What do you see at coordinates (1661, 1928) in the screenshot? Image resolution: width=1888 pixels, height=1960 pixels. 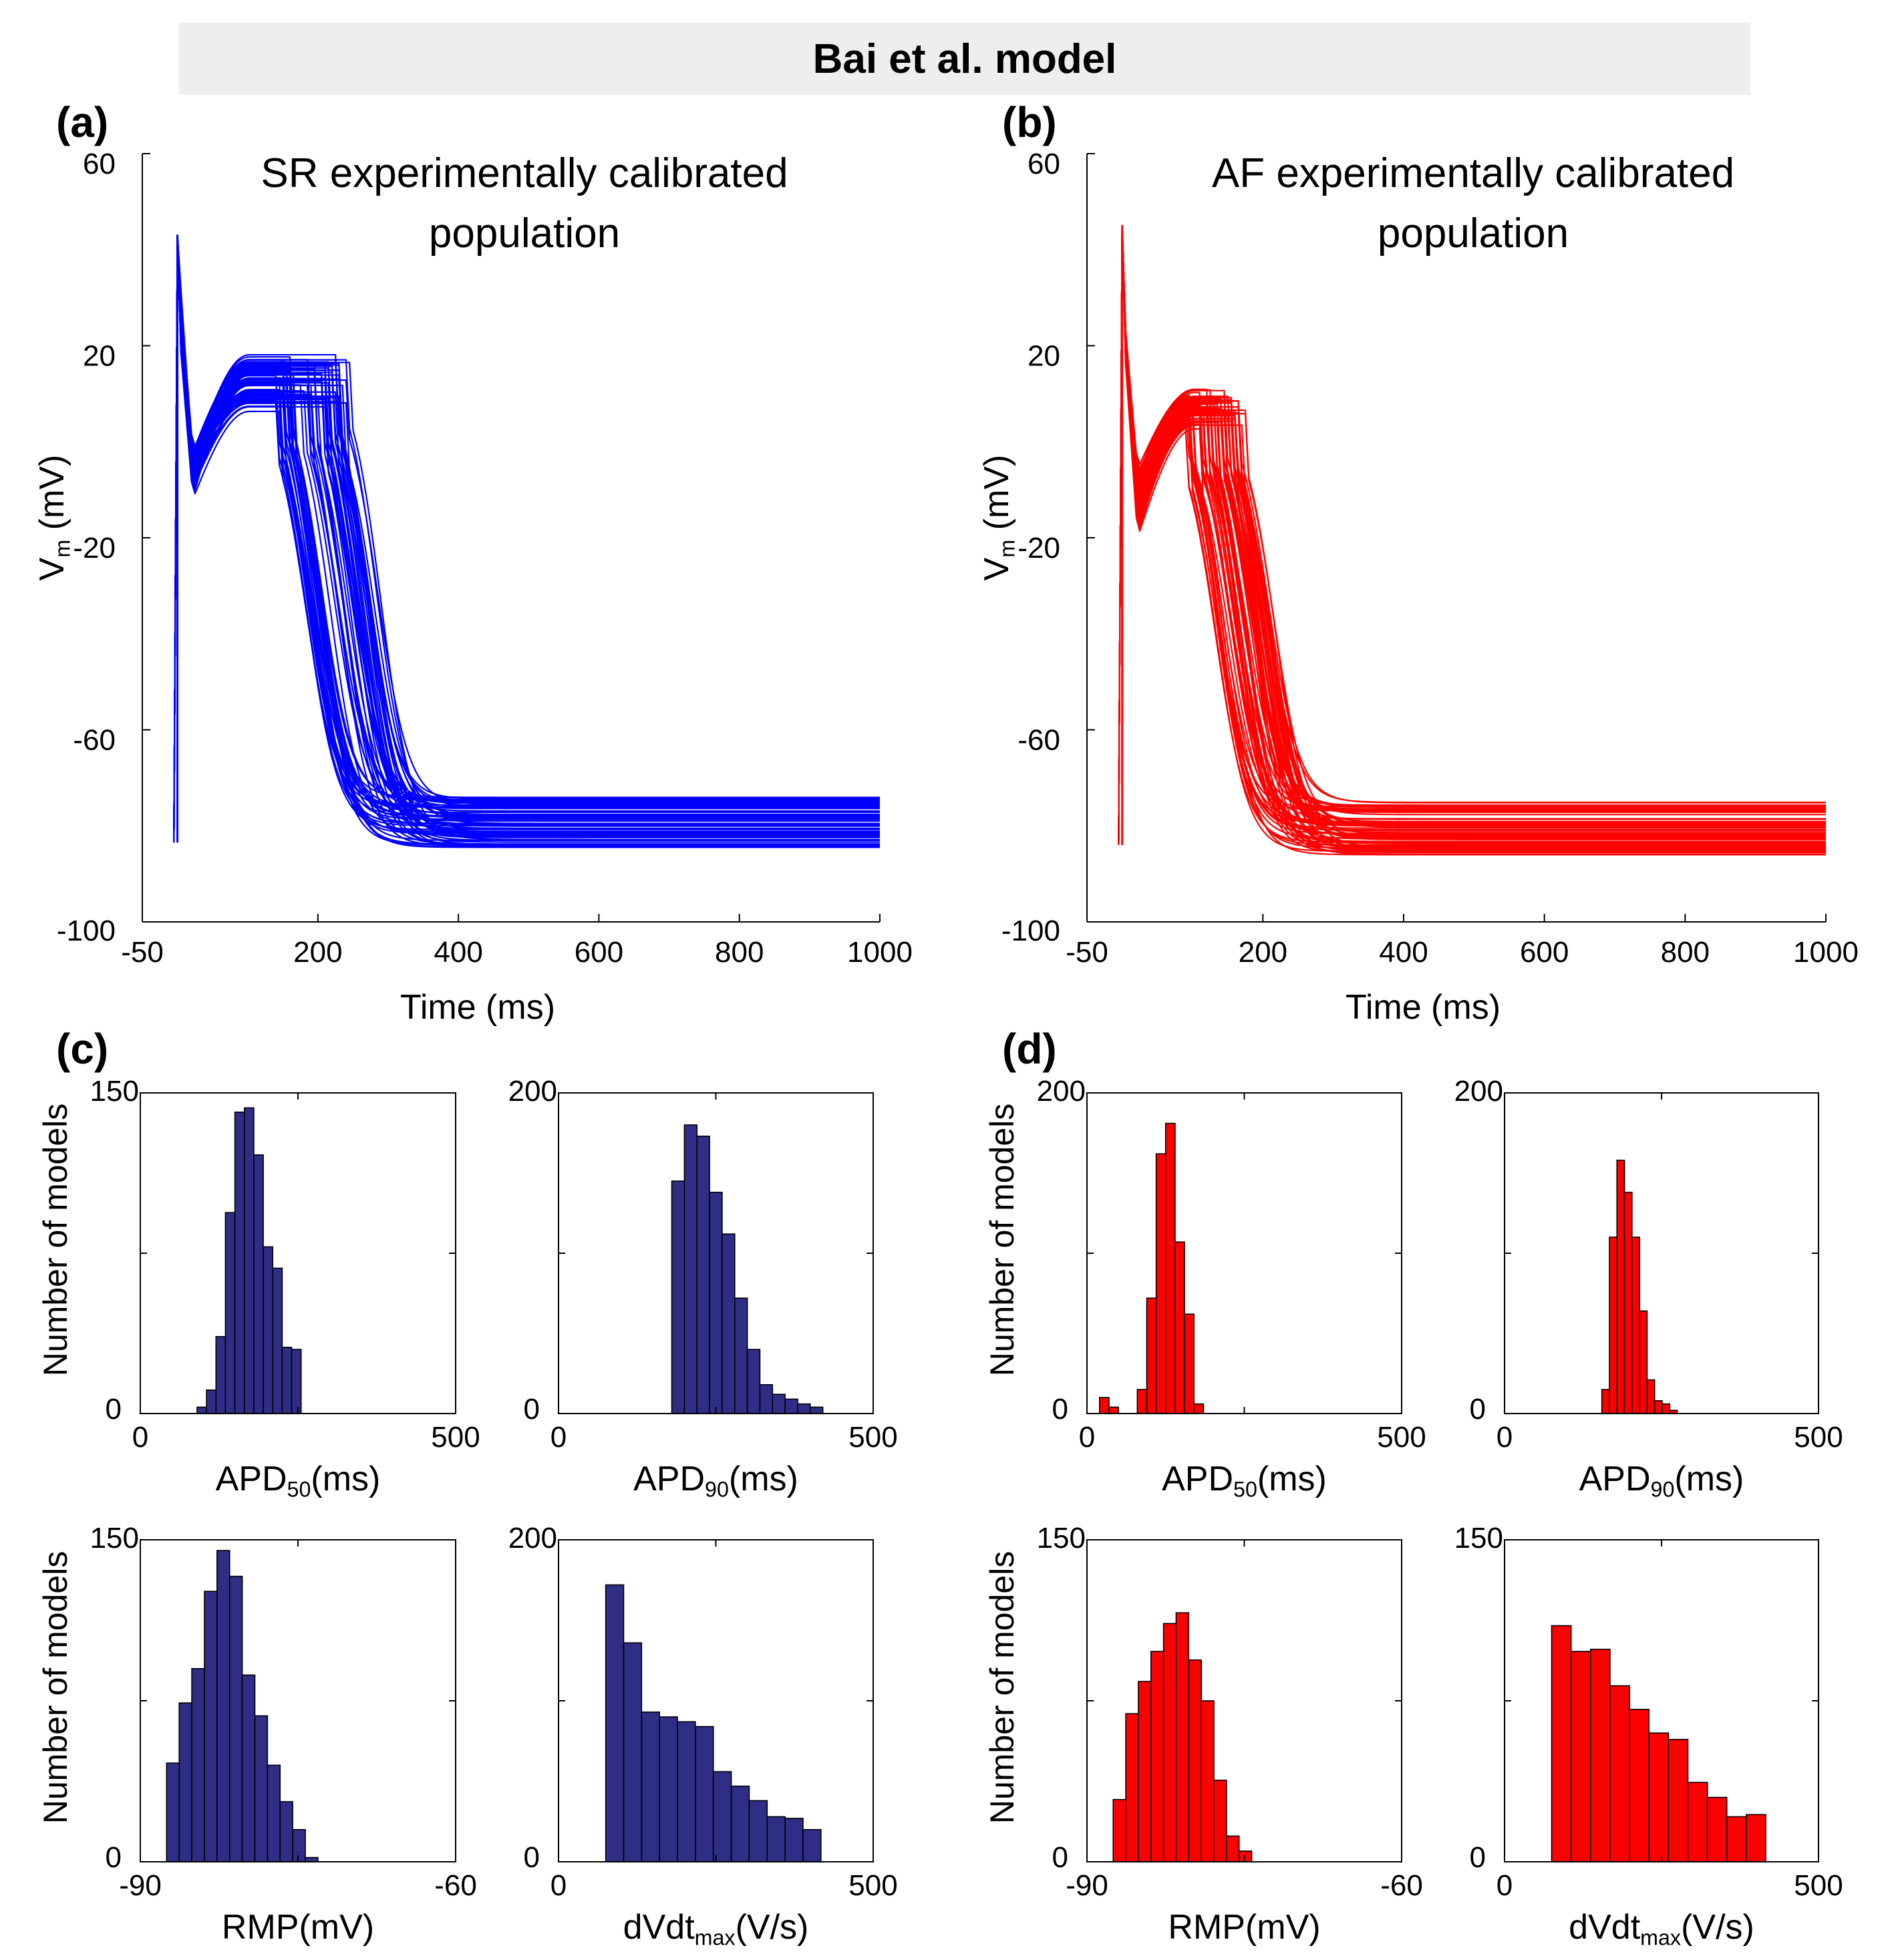 I see `x-axis-label-d4: dVdtmax(V/s)` at bounding box center [1661, 1928].